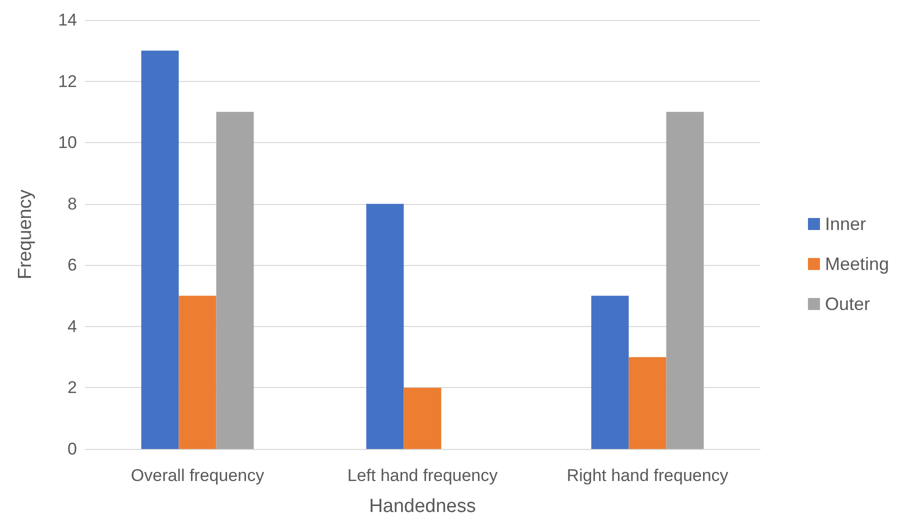  What do you see at coordinates (422, 506) in the screenshot?
I see `x-axis-title: Handedness` at bounding box center [422, 506].